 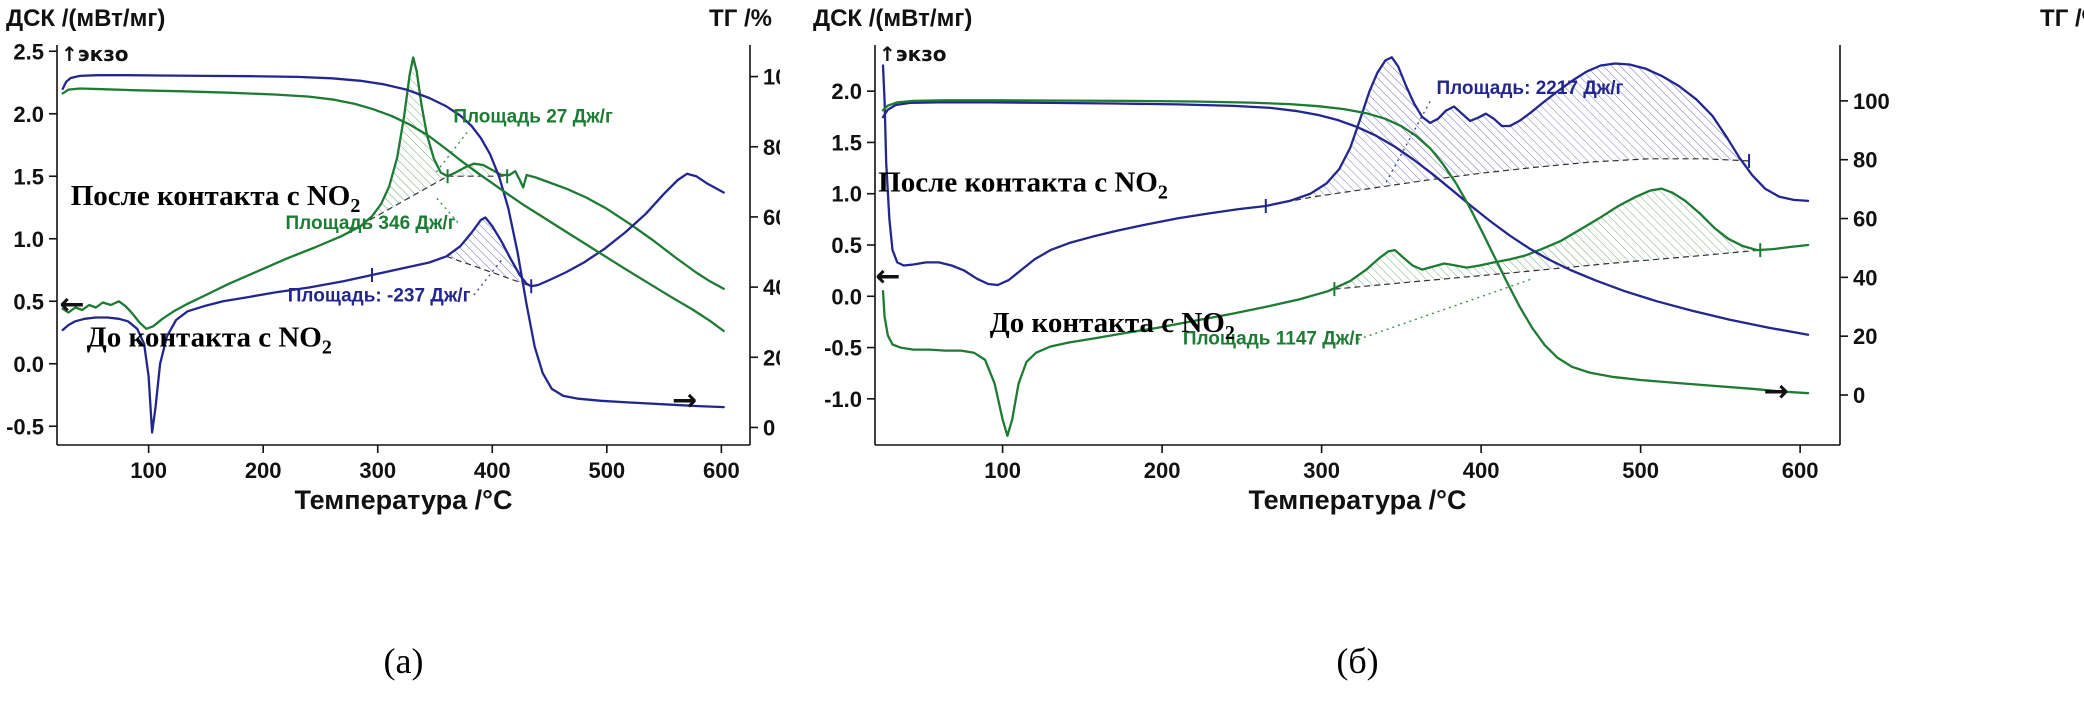 What do you see at coordinates (533, 117) in the screenshot?
I see `area-annotation: Площадь 27 Дж/г` at bounding box center [533, 117].